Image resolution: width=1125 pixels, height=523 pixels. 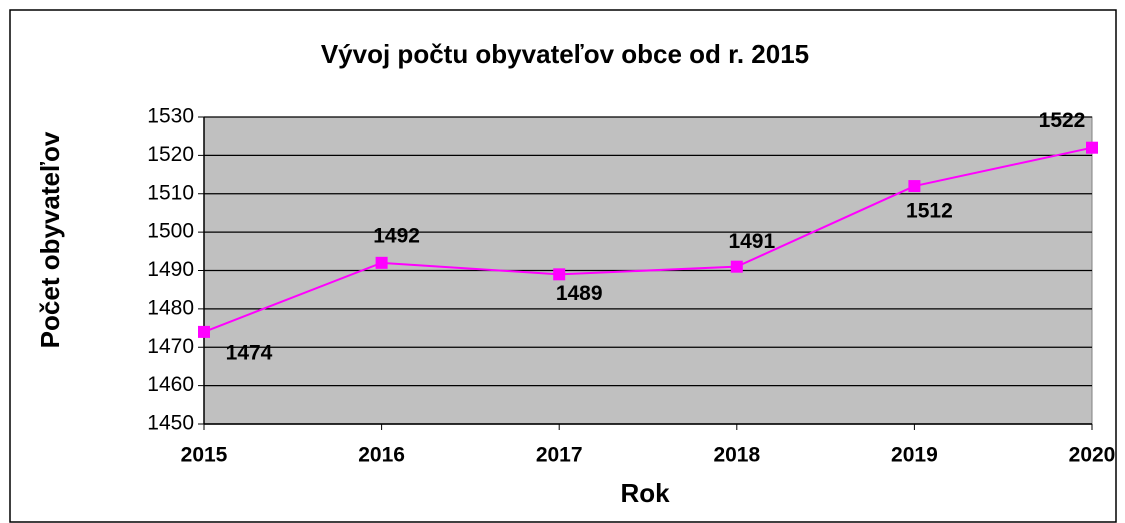 I want to click on data-label: 1489, so click(x=579, y=293).